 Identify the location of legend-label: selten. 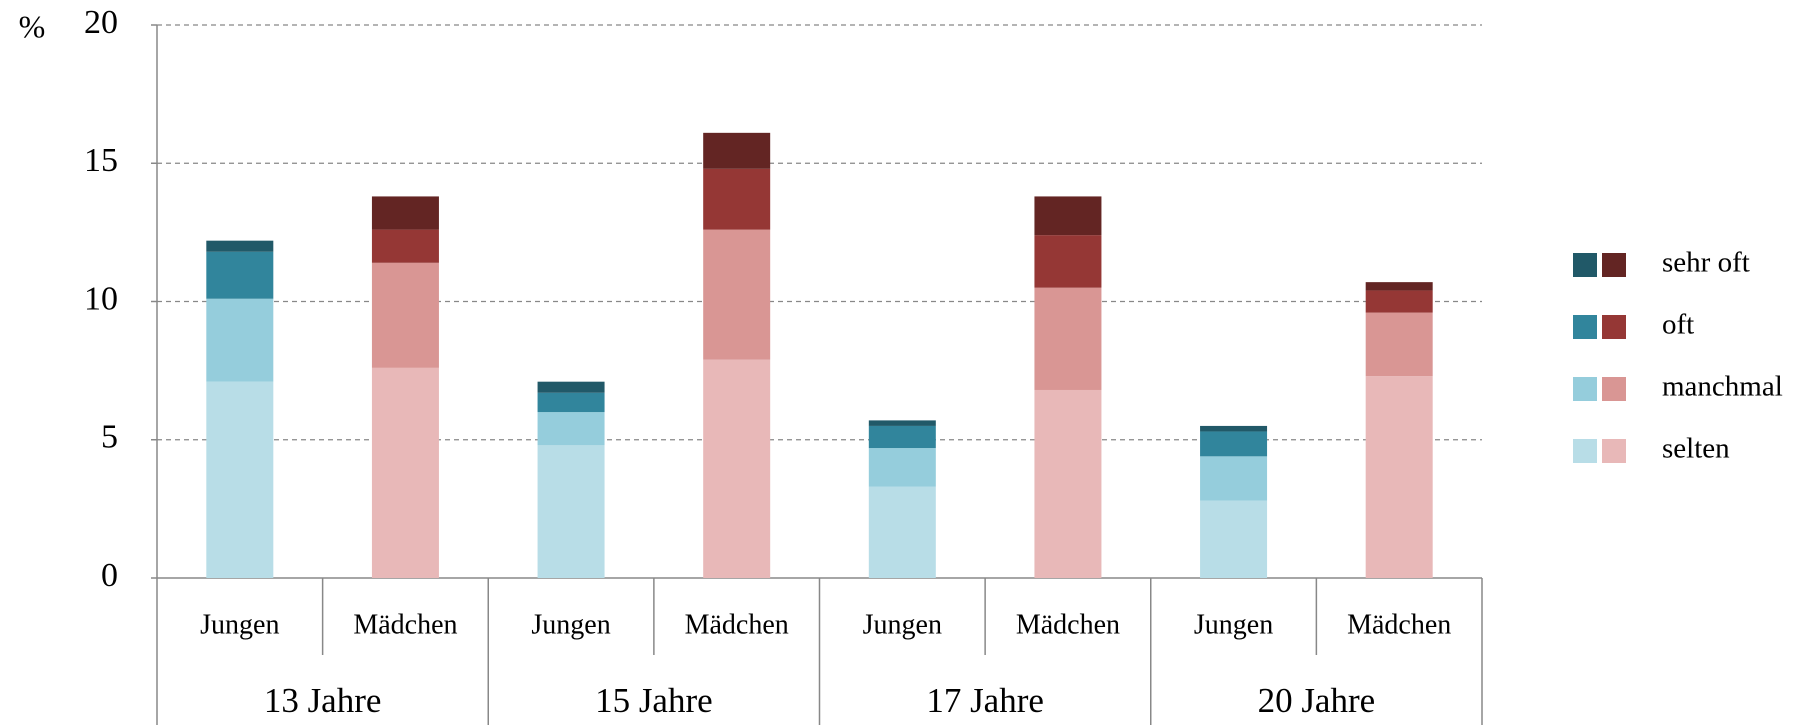
(1696, 449).